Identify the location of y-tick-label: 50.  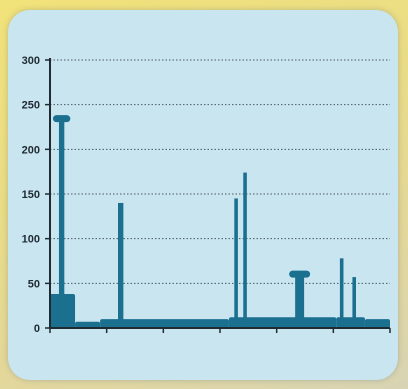
(34, 284).